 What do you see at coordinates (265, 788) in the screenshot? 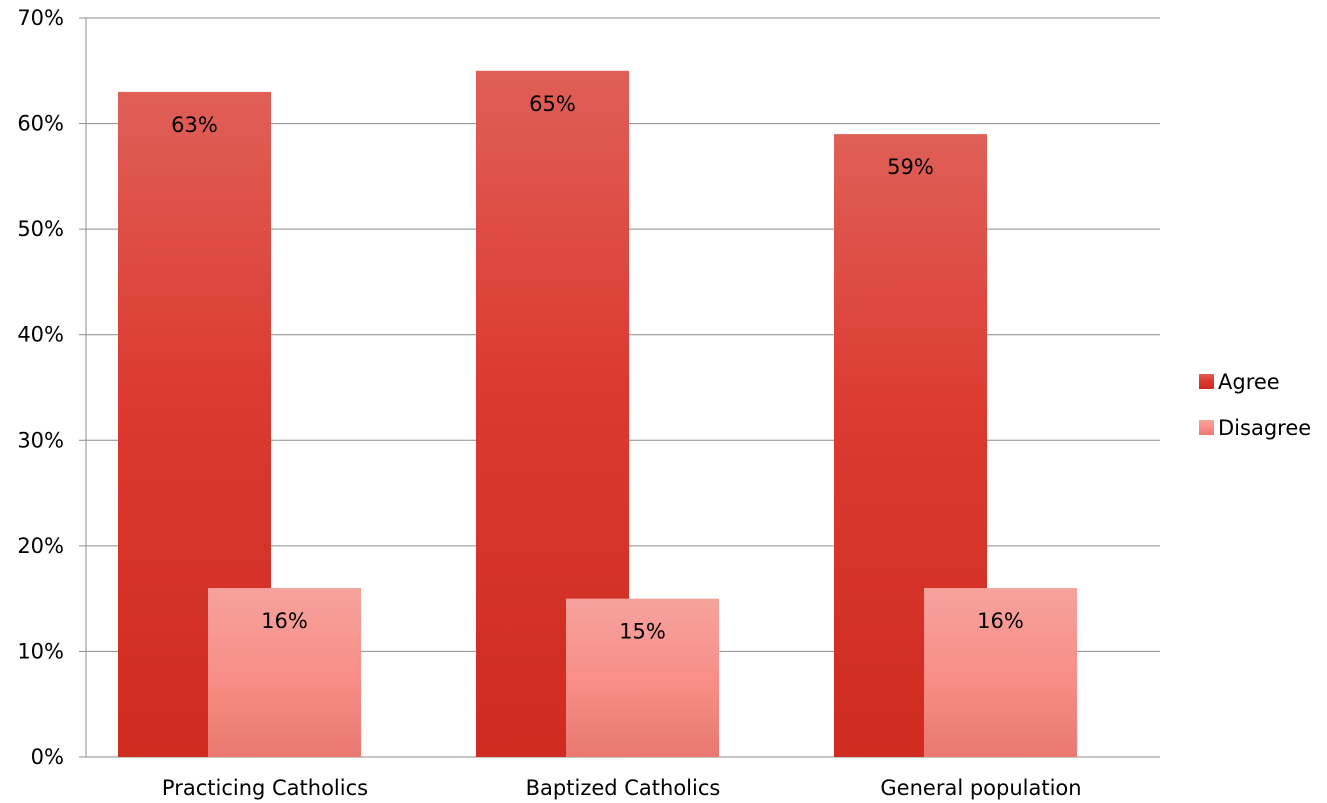
I see `x-tick-label: Practicing Catholics` at bounding box center [265, 788].